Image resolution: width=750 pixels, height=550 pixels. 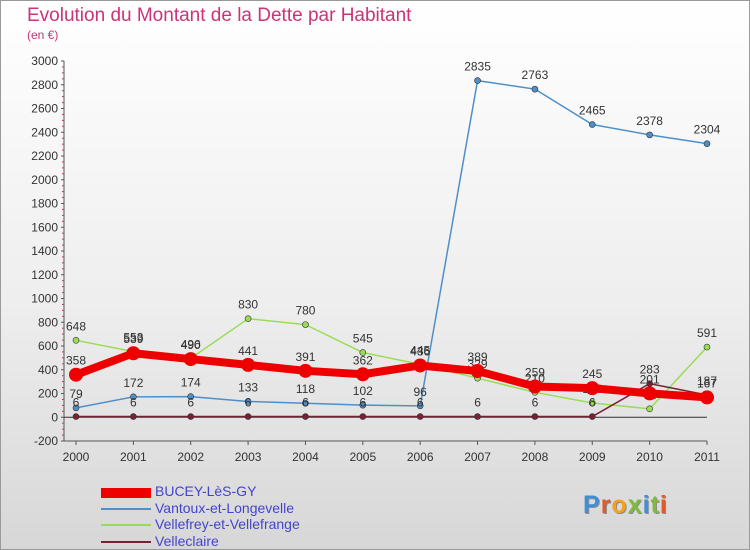 What do you see at coordinates (477, 457) in the screenshot?
I see `x-tick-label: 2007` at bounding box center [477, 457].